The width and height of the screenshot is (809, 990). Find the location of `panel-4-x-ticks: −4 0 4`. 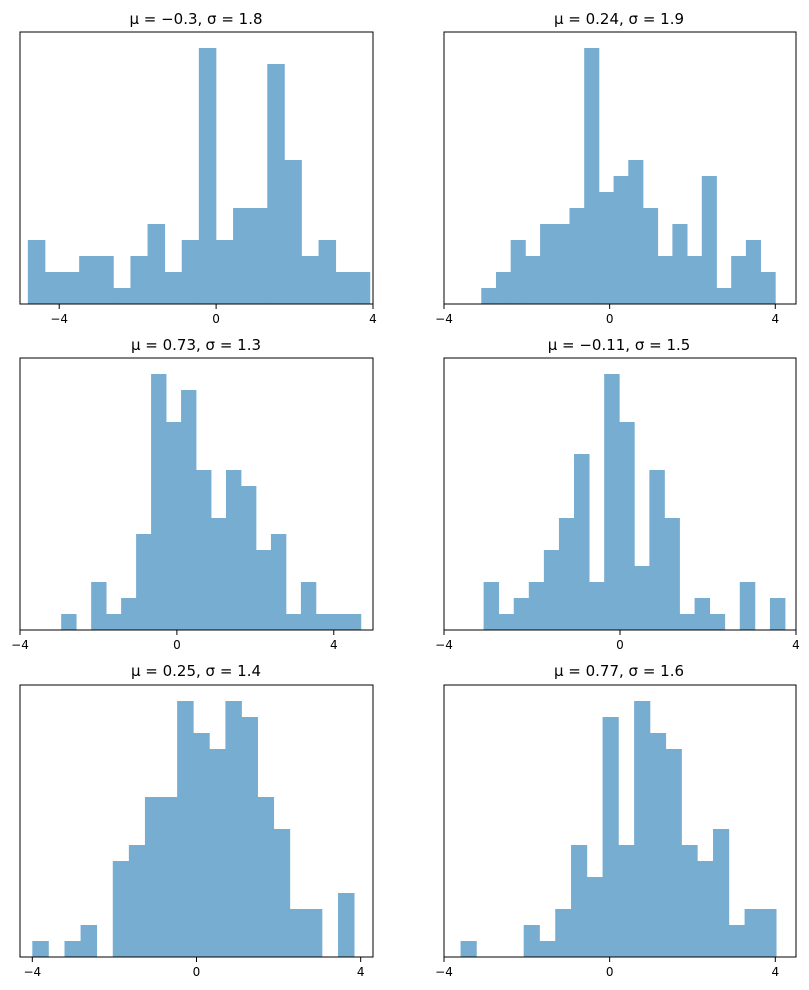

panel-4-x-ticks: −4 0 4 is located at coordinates (617, 641).